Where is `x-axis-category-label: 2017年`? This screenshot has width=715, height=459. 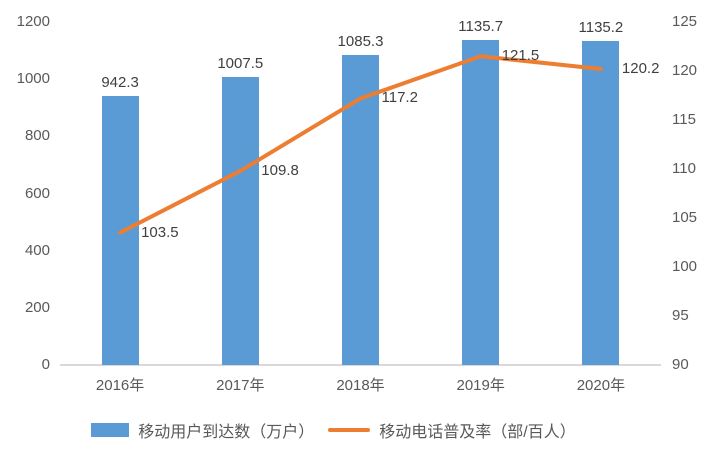 x-axis-category-label: 2017年 is located at coordinates (240, 385).